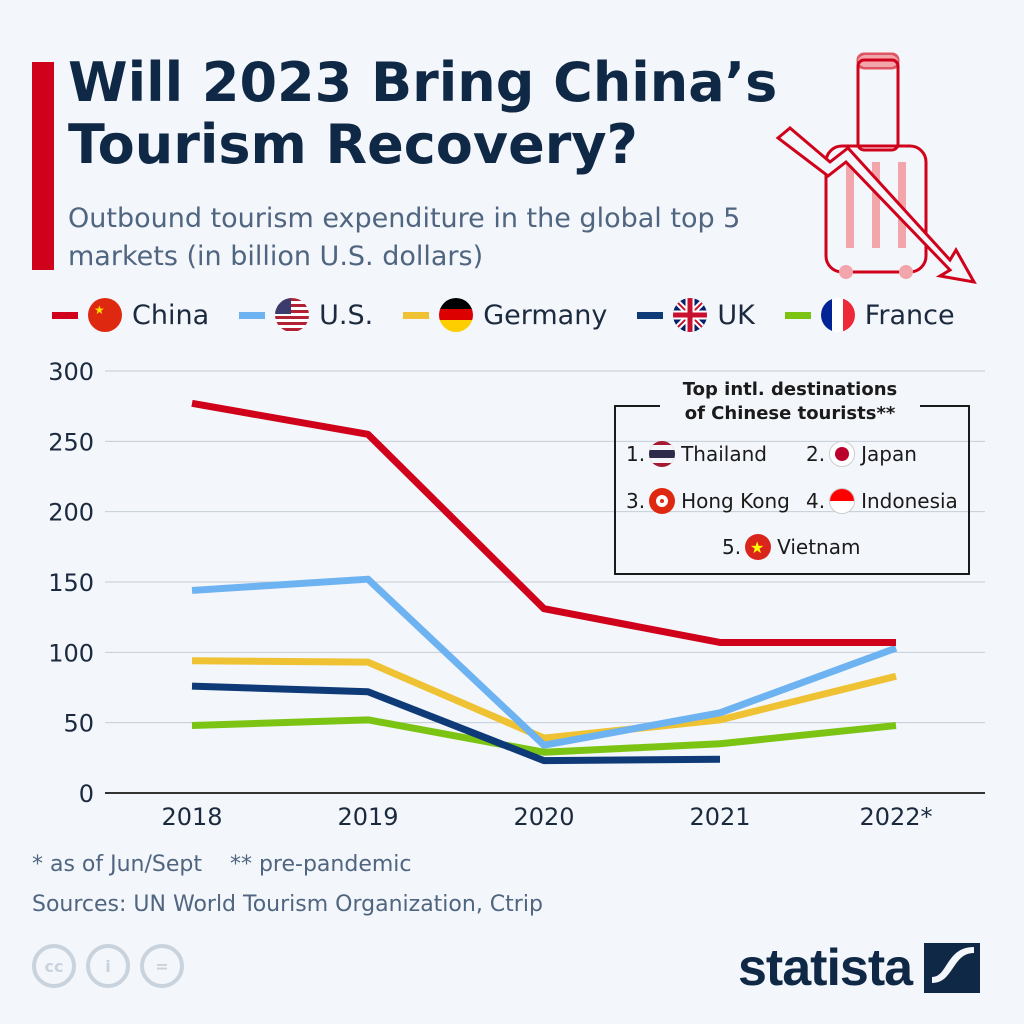  What do you see at coordinates (842, 501) in the screenshot?
I see `indonesia-flag-icon` at bounding box center [842, 501].